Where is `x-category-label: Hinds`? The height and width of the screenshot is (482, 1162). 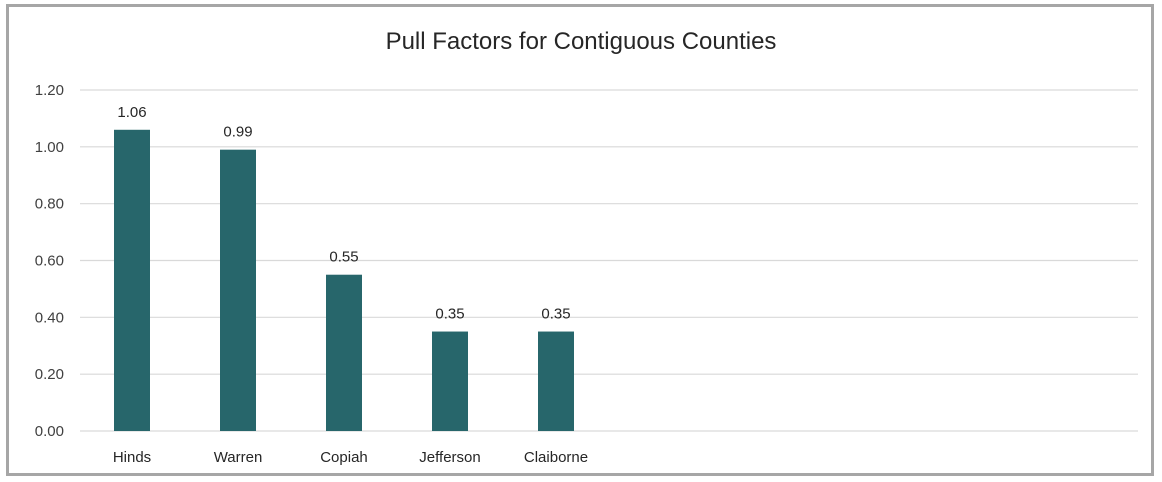 x-category-label: Hinds is located at coordinates (132, 457).